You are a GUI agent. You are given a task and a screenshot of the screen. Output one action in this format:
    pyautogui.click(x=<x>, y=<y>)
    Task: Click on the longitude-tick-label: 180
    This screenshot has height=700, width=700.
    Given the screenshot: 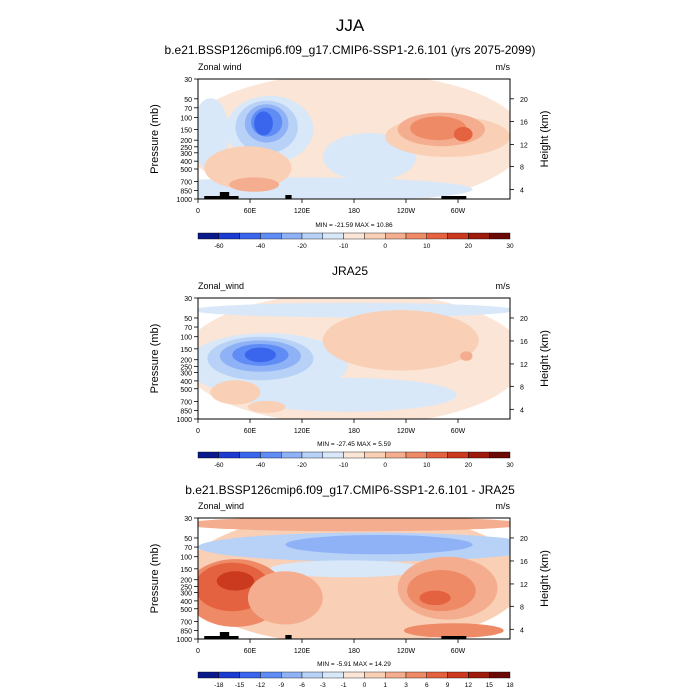 What is the action you would take?
    pyautogui.click(x=354, y=651)
    